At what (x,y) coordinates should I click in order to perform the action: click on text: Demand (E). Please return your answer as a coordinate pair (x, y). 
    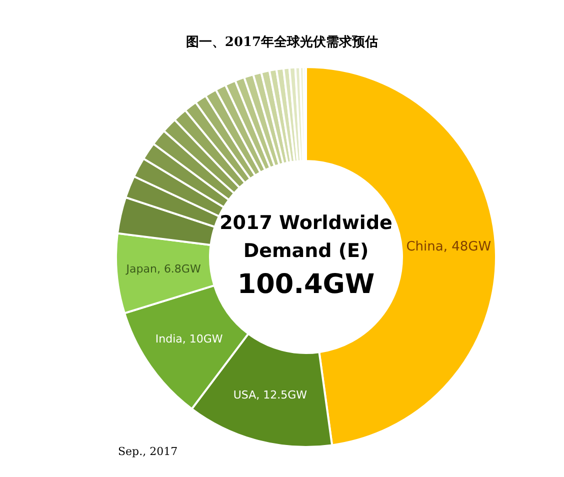
    Looking at the image, I should click on (306, 251).